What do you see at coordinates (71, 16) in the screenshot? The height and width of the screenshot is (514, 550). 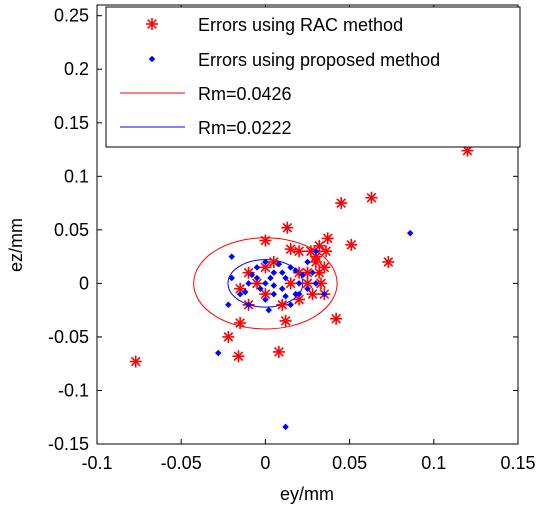 I see `y-tick-label: 0.25` at bounding box center [71, 16].